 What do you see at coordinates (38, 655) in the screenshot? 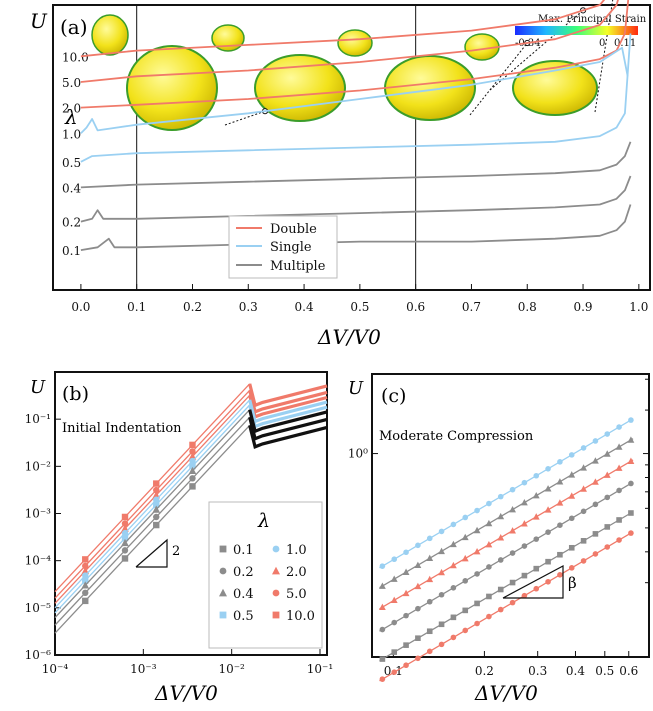
I see `panel-b-ytick-label: 10⁻⁶` at bounding box center [38, 655].